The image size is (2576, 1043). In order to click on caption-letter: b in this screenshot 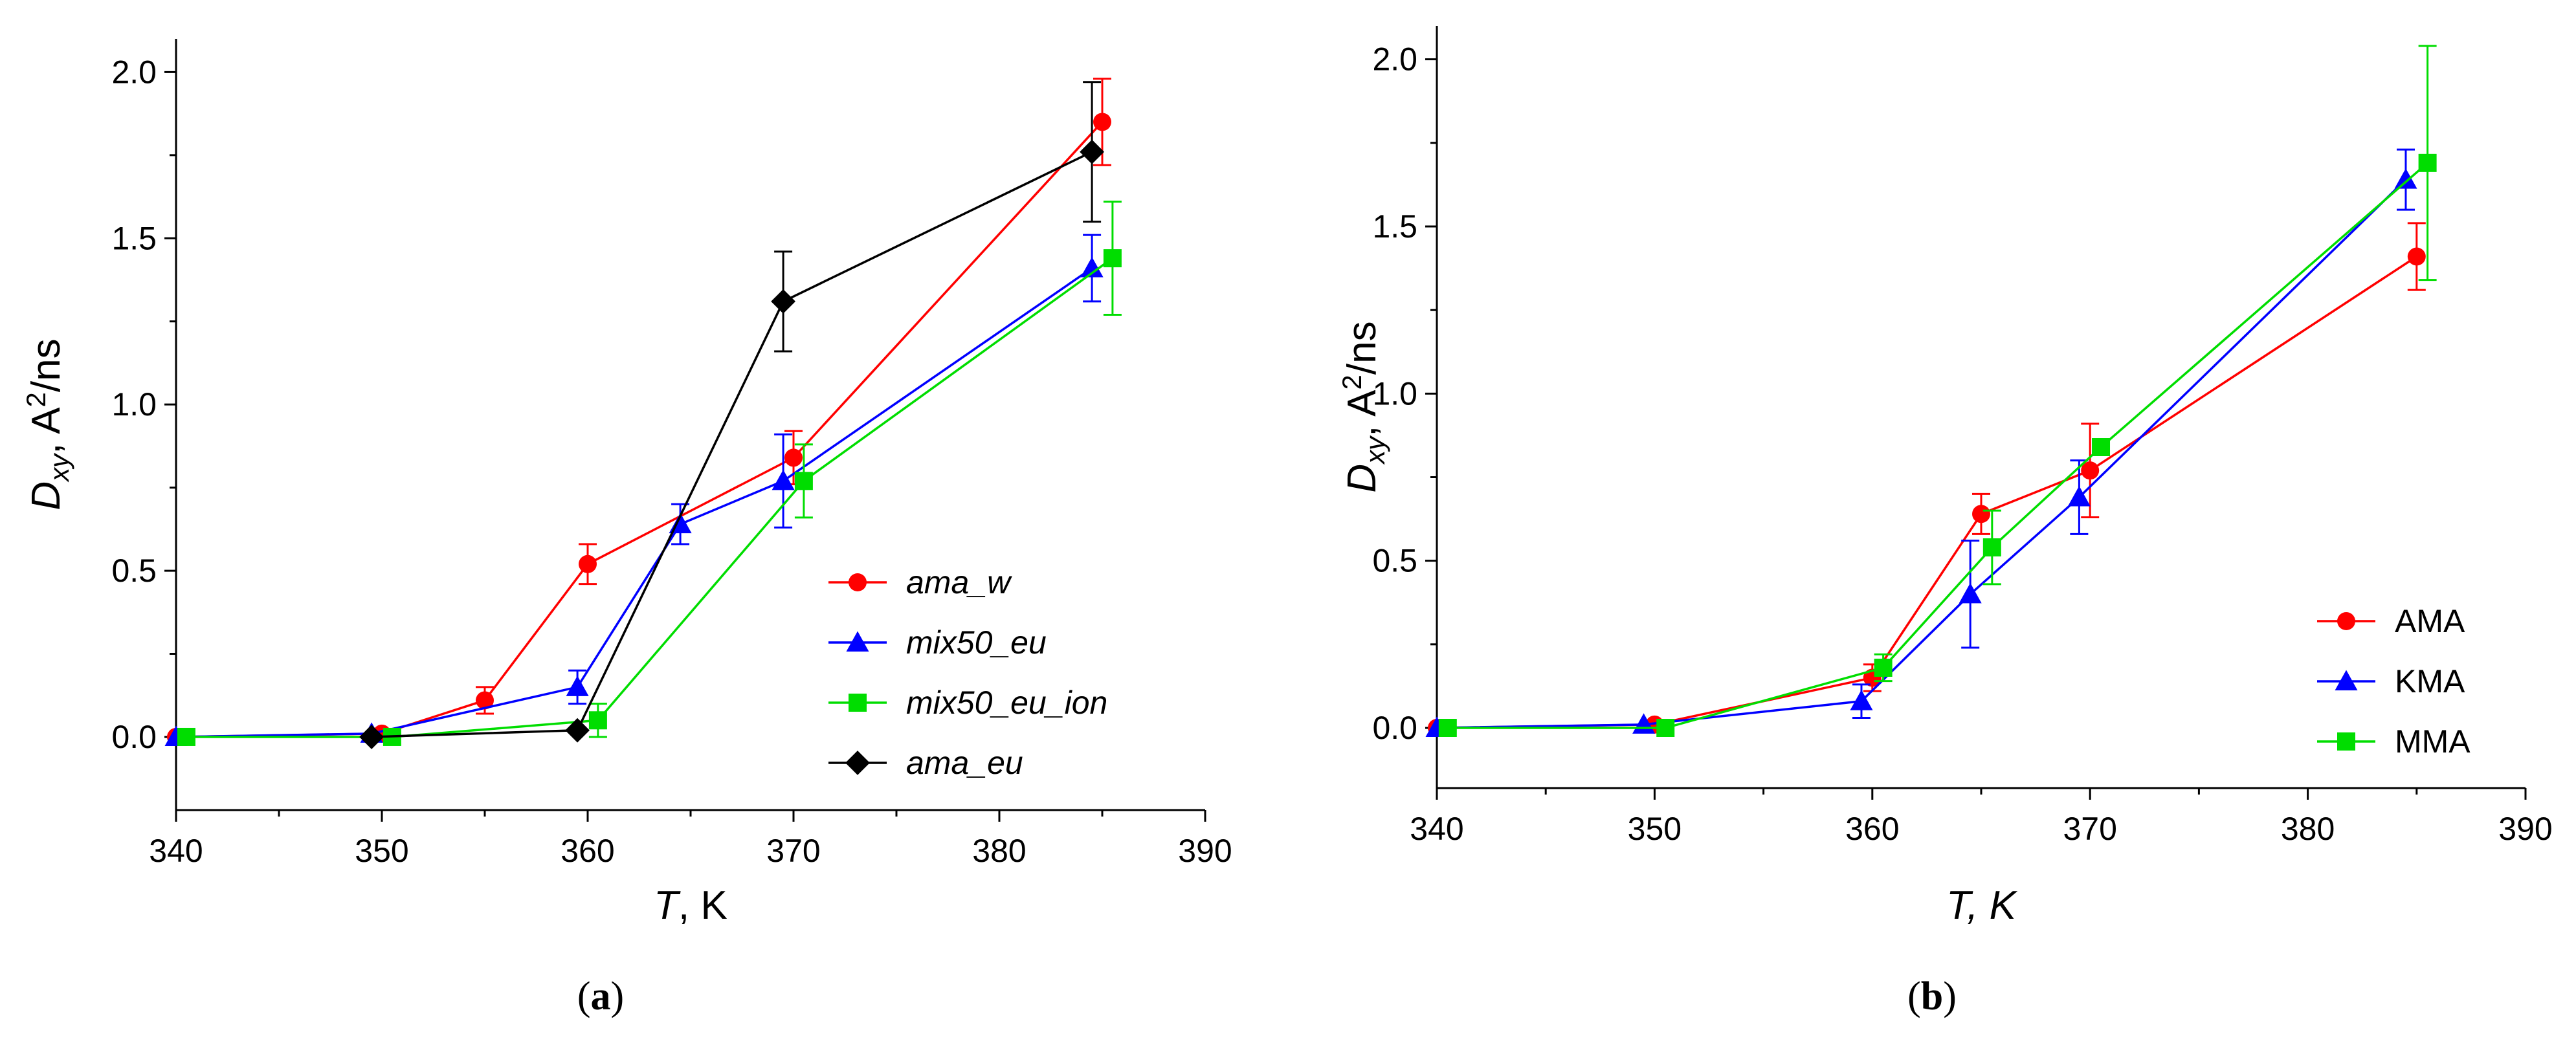, I will do `click(1932, 996)`.